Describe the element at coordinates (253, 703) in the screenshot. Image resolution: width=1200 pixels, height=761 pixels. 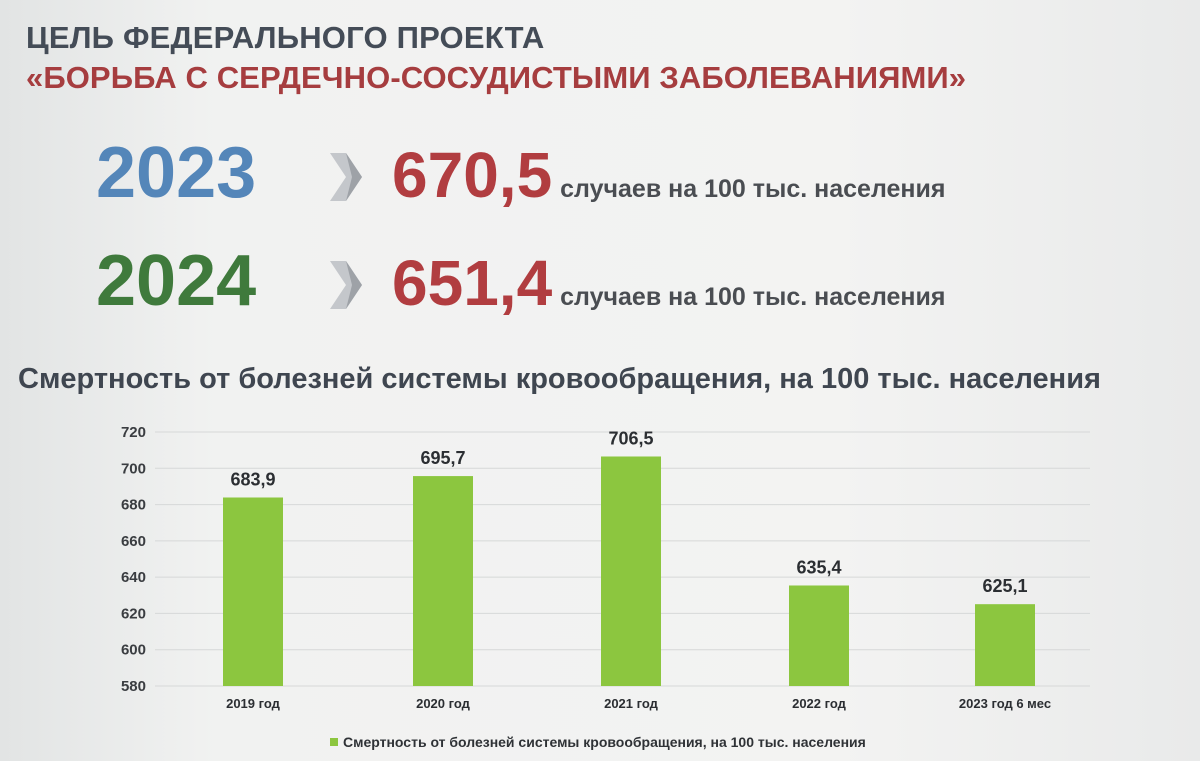
I see `x-tick-label: 2019 год` at that location.